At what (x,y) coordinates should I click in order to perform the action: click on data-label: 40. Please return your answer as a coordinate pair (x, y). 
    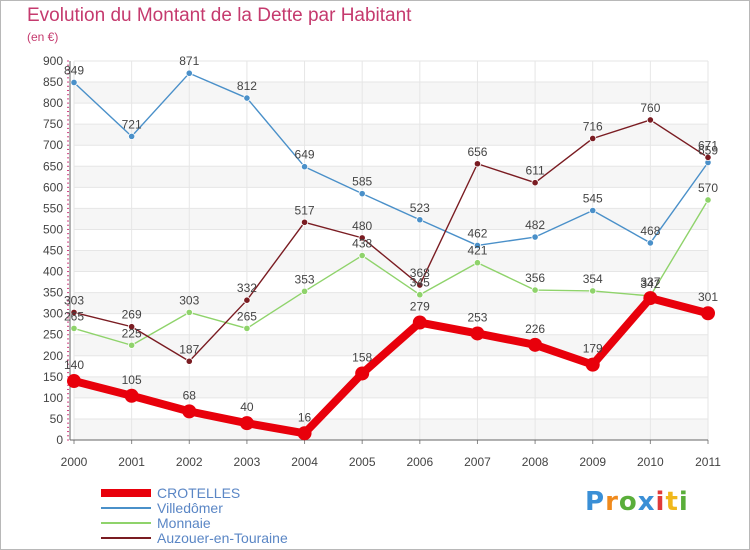
    Looking at the image, I should click on (247, 407).